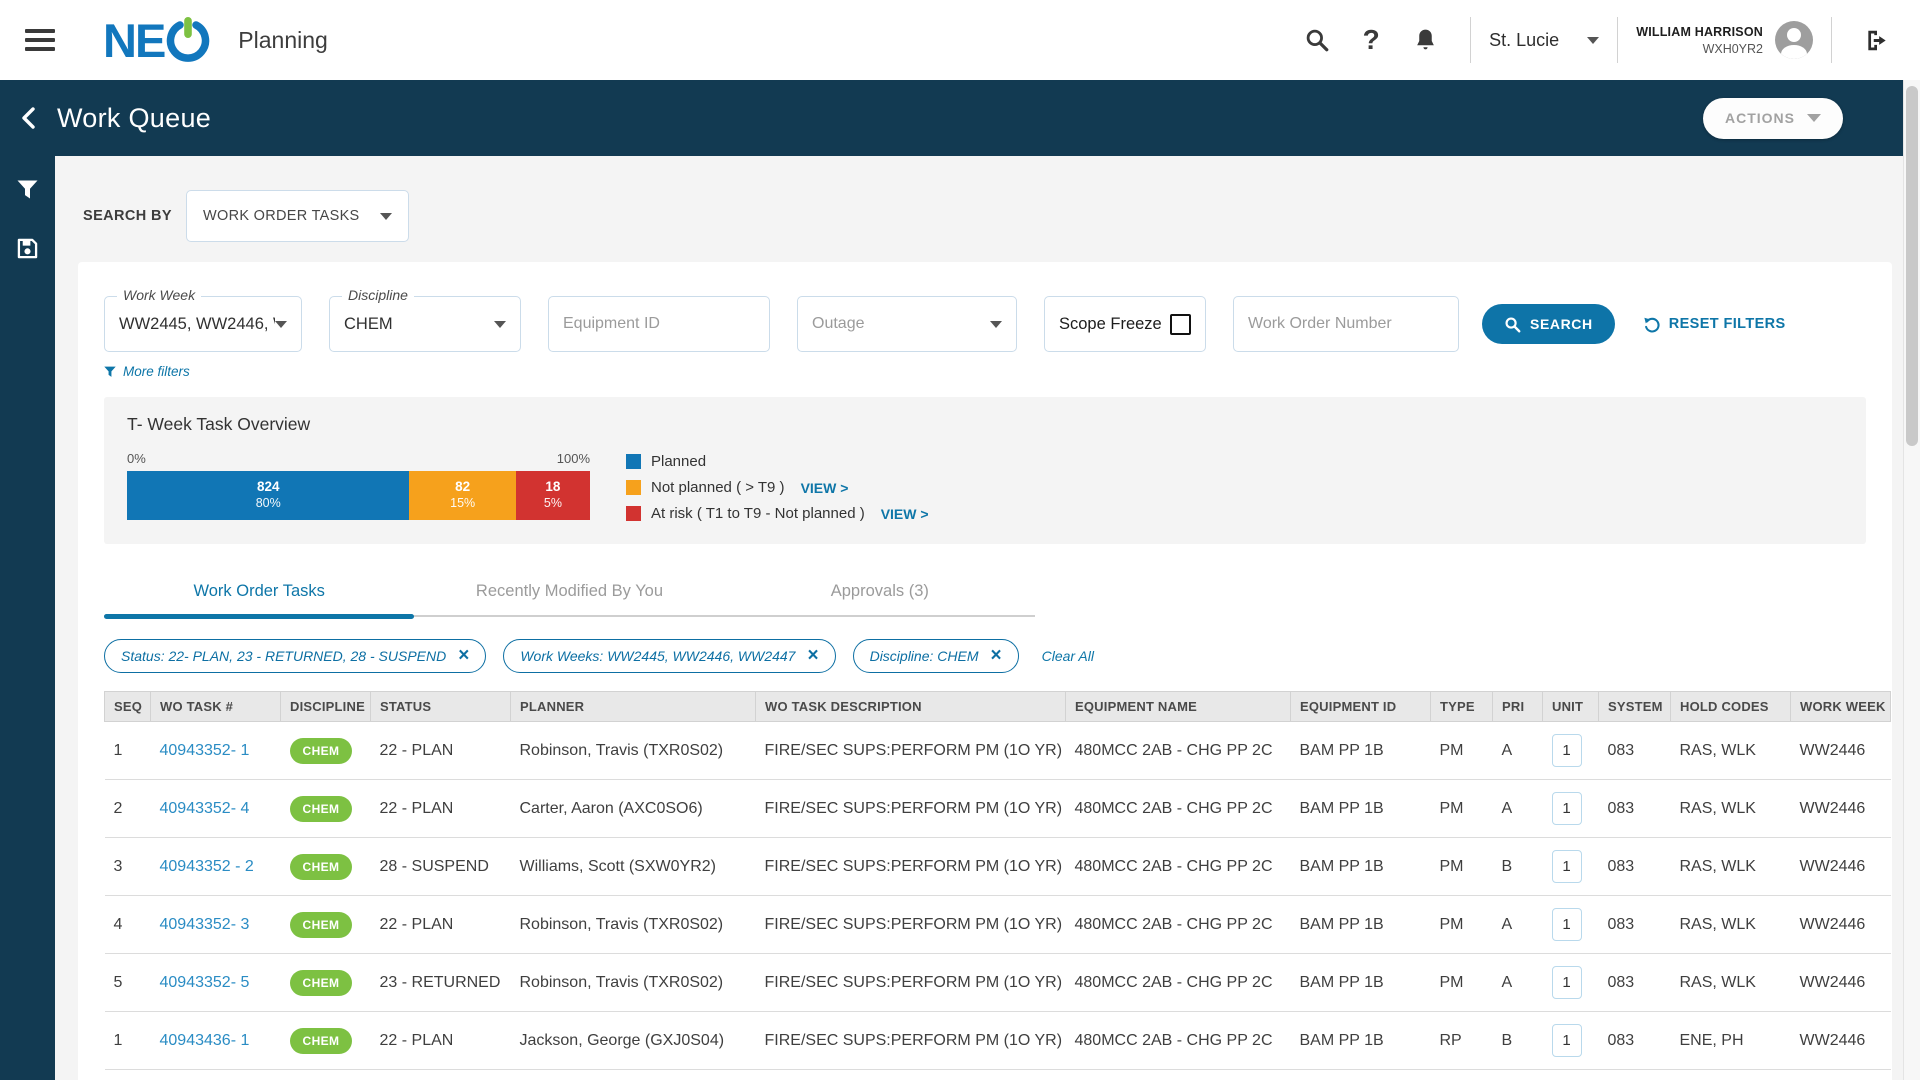 This screenshot has height=1080, width=1920. I want to click on wo-task-link: 40943352- 4, so click(204, 808).